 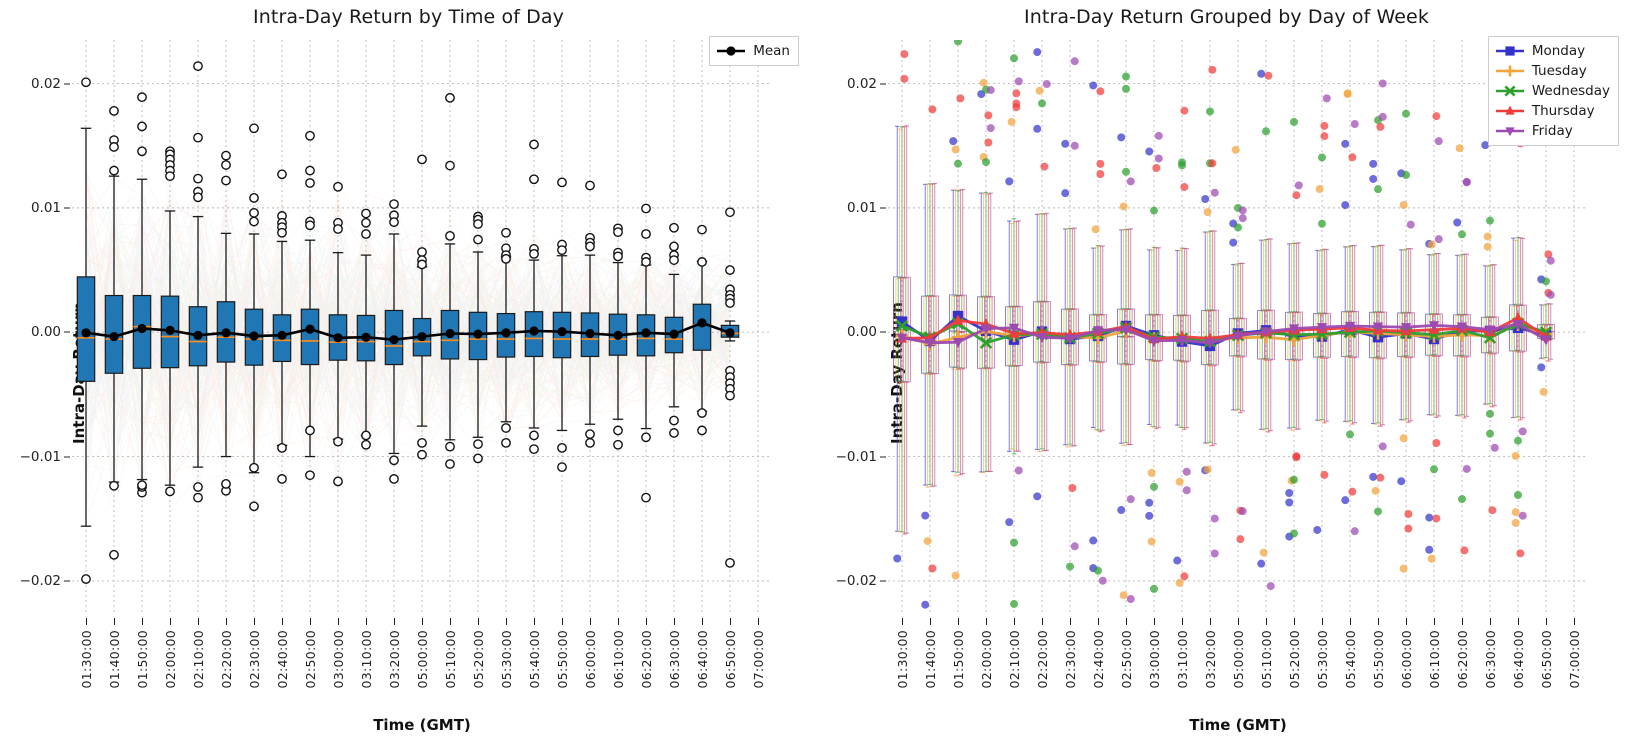 What do you see at coordinates (1098, 659) in the screenshot?
I see `x-tick-label: 02:40:00` at bounding box center [1098, 659].